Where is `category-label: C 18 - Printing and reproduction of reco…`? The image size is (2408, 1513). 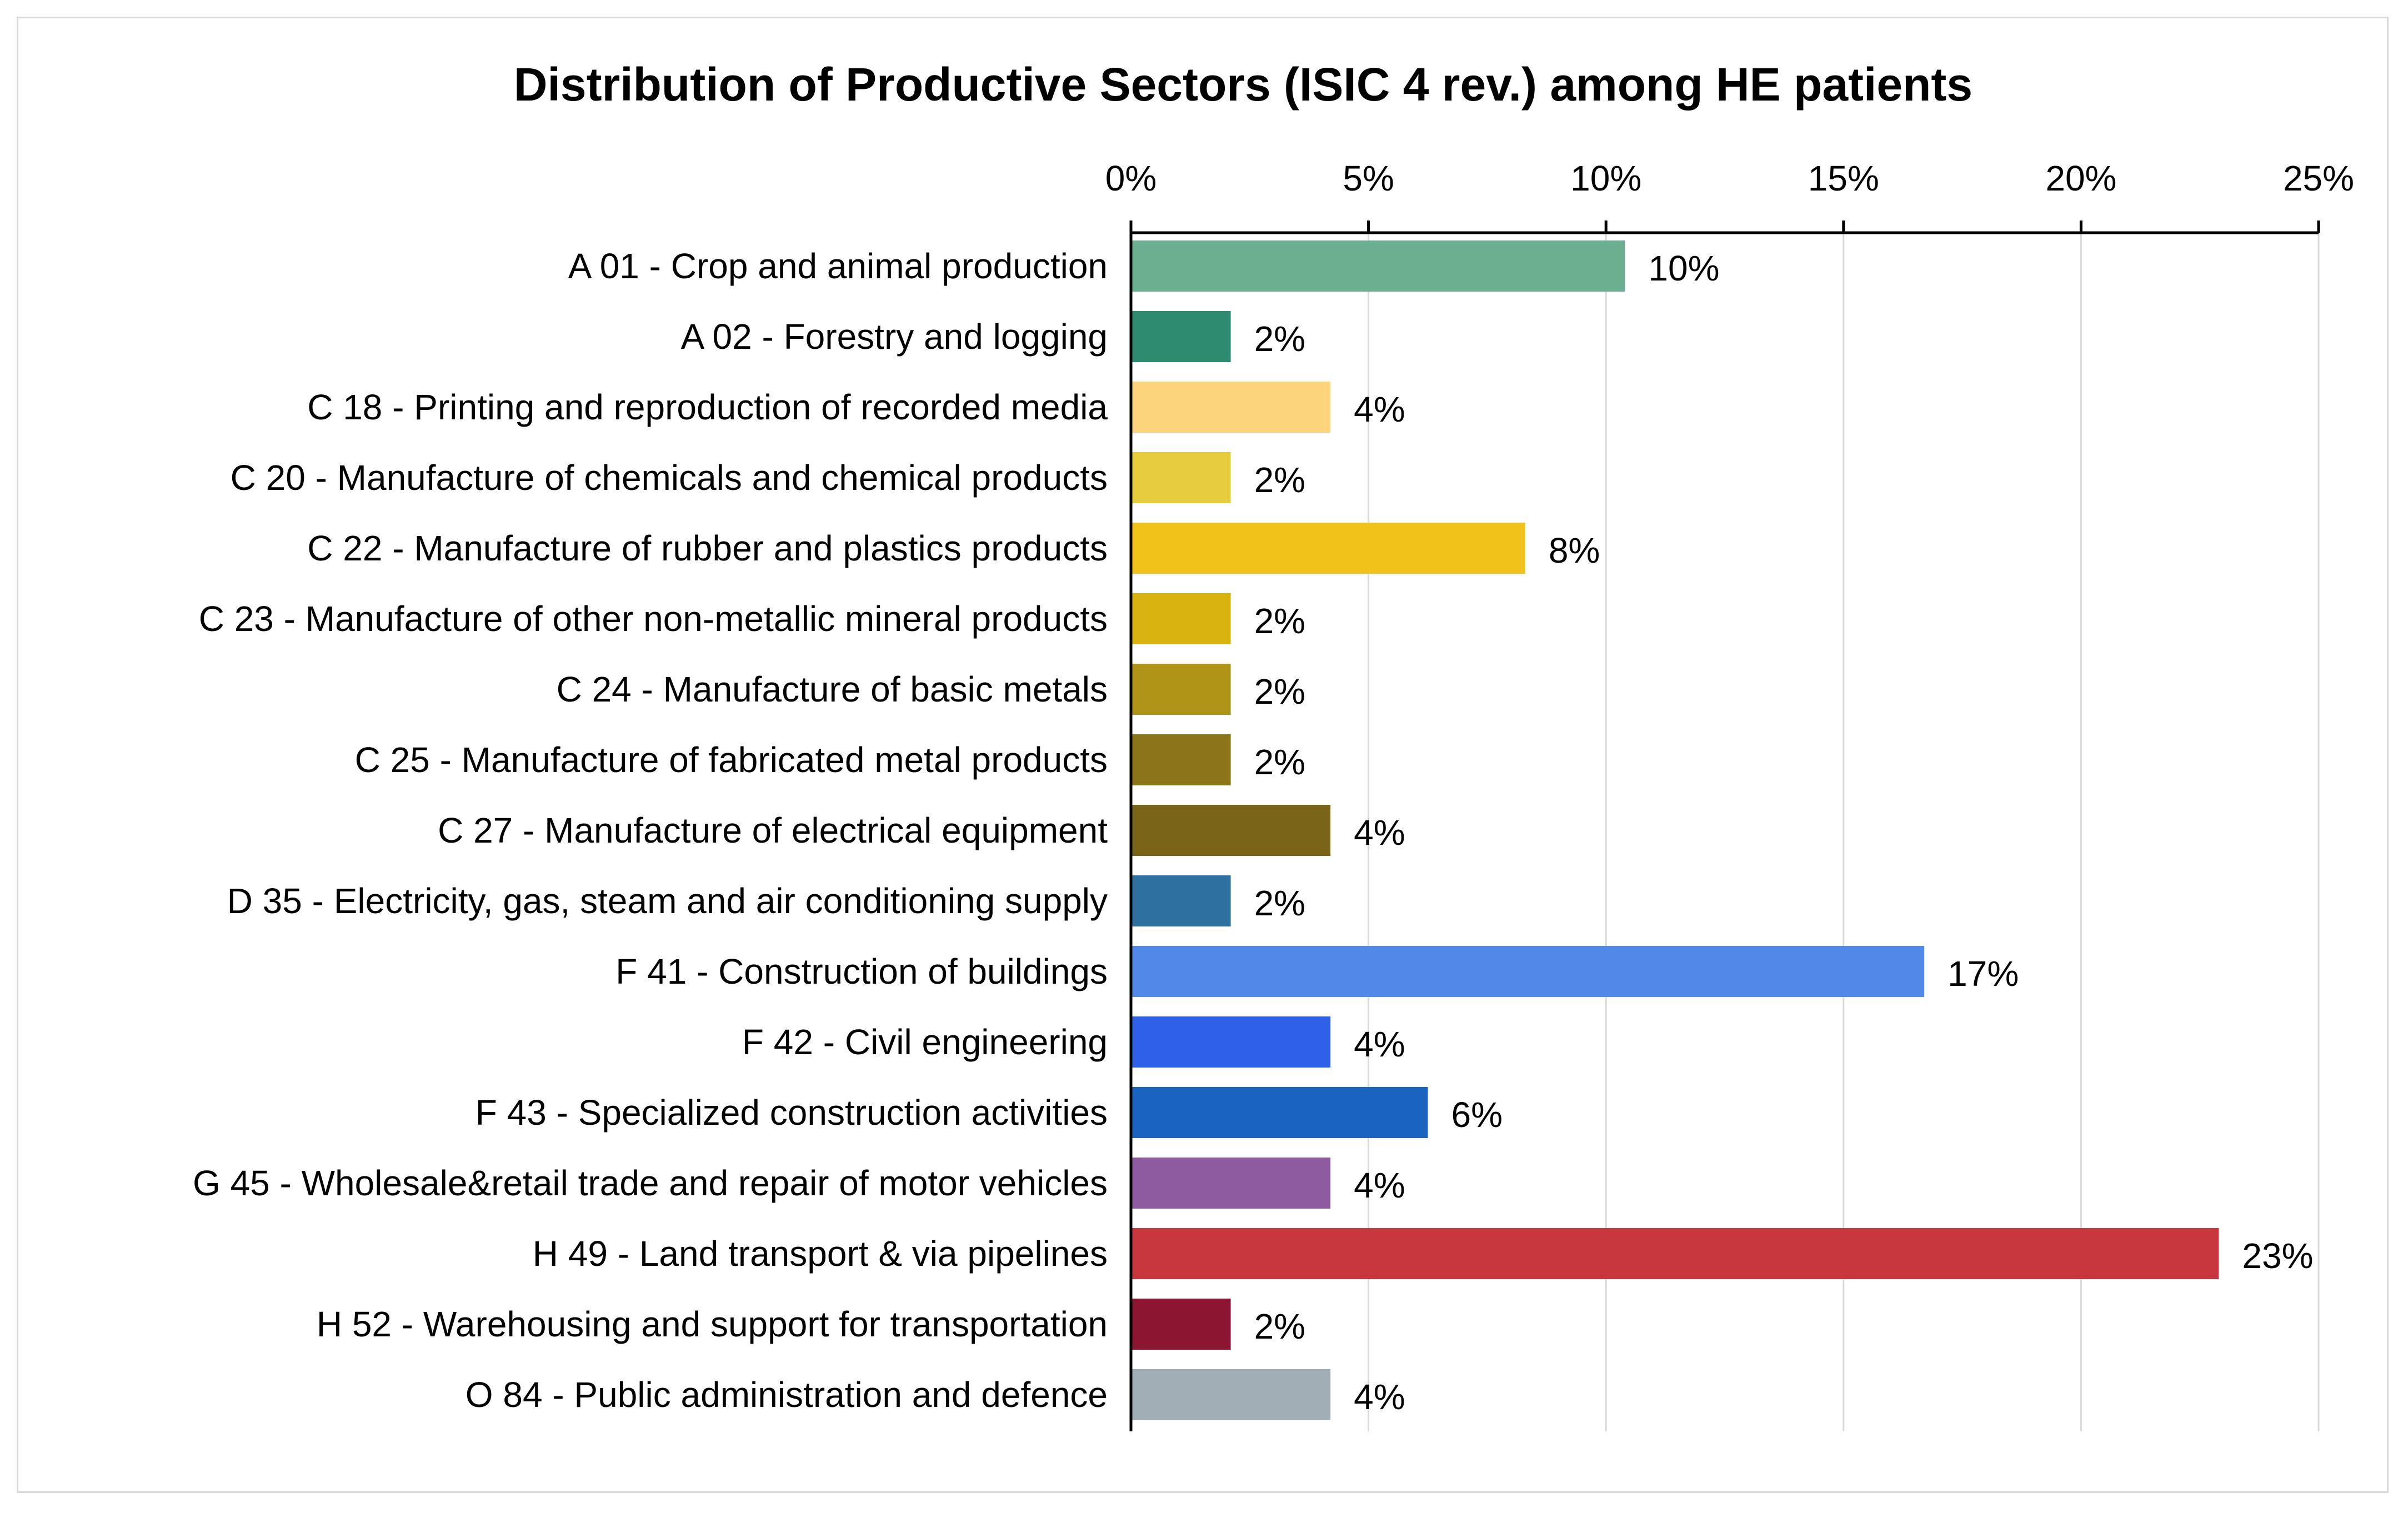 category-label: C 18 - Printing and reproduction of reco… is located at coordinates (707, 407).